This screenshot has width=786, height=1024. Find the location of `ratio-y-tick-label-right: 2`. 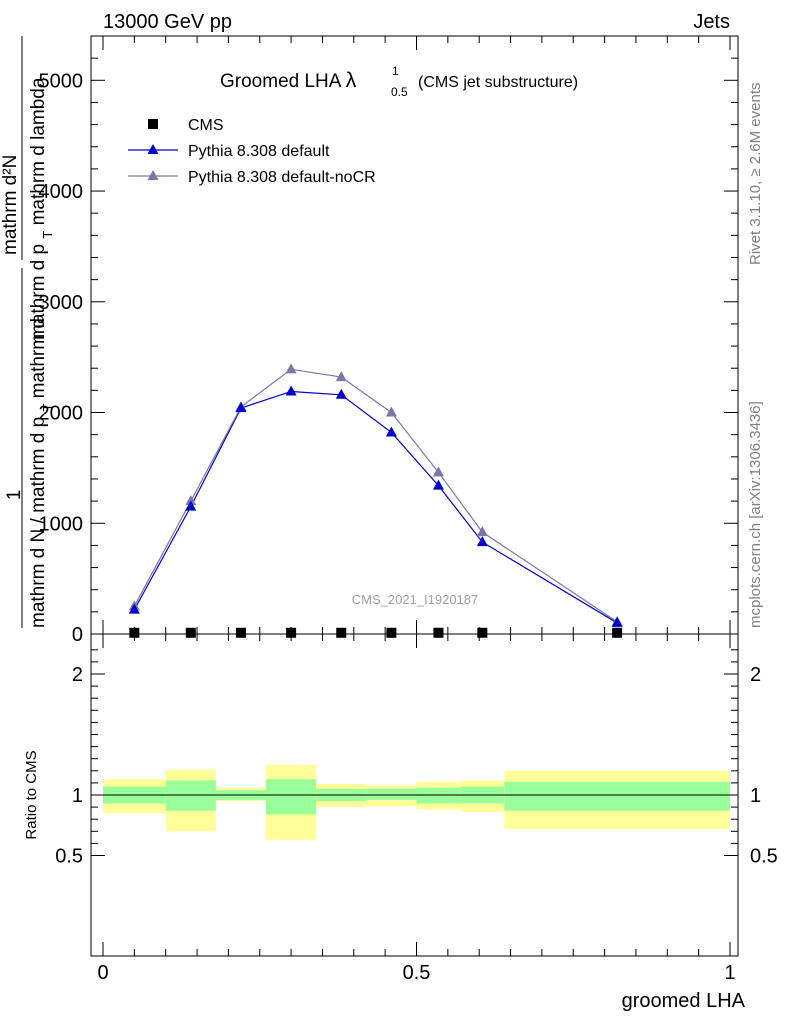

ratio-y-tick-label-right: 2 is located at coordinates (755, 675).